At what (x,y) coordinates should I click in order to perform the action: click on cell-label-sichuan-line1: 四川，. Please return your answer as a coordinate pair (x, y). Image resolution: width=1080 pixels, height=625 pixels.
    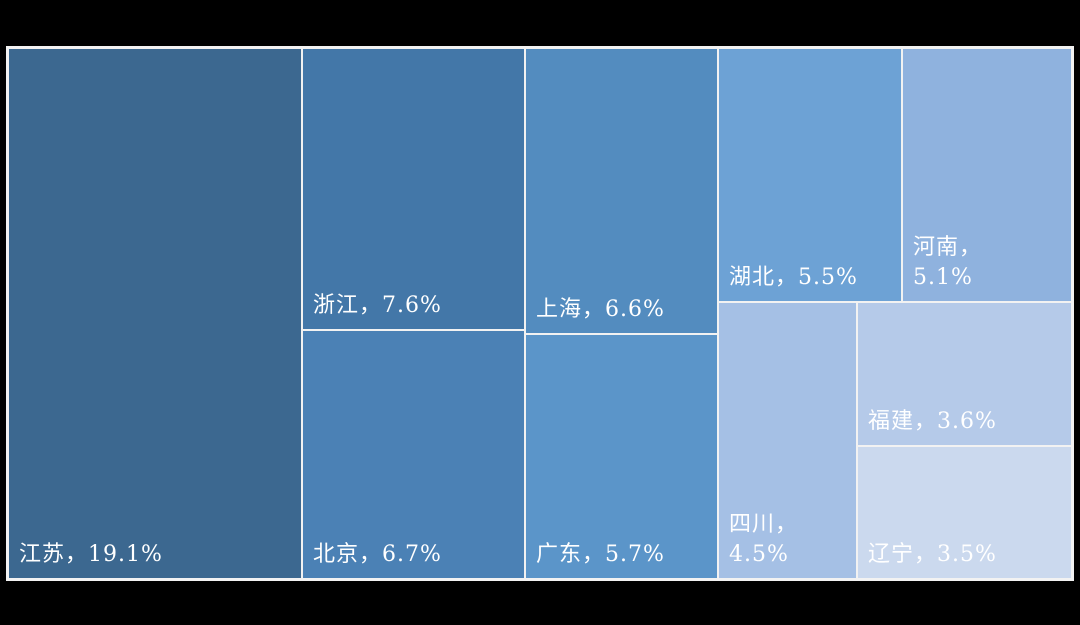
    Looking at the image, I should click on (764, 524).